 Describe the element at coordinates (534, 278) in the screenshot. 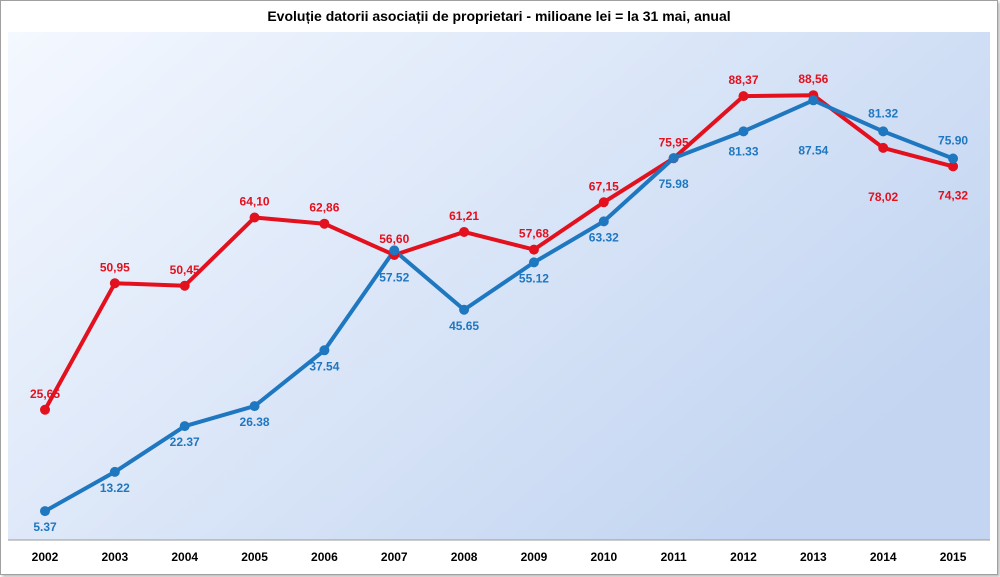

I see `data-label: 55.12` at that location.